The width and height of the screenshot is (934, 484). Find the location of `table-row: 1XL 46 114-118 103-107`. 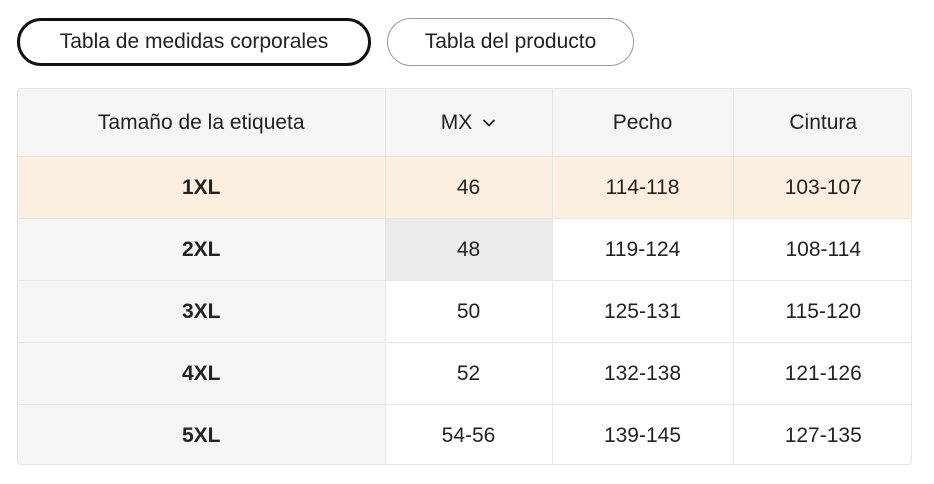

table-row: 1XL 46 114-118 103-107 is located at coordinates (464, 187).